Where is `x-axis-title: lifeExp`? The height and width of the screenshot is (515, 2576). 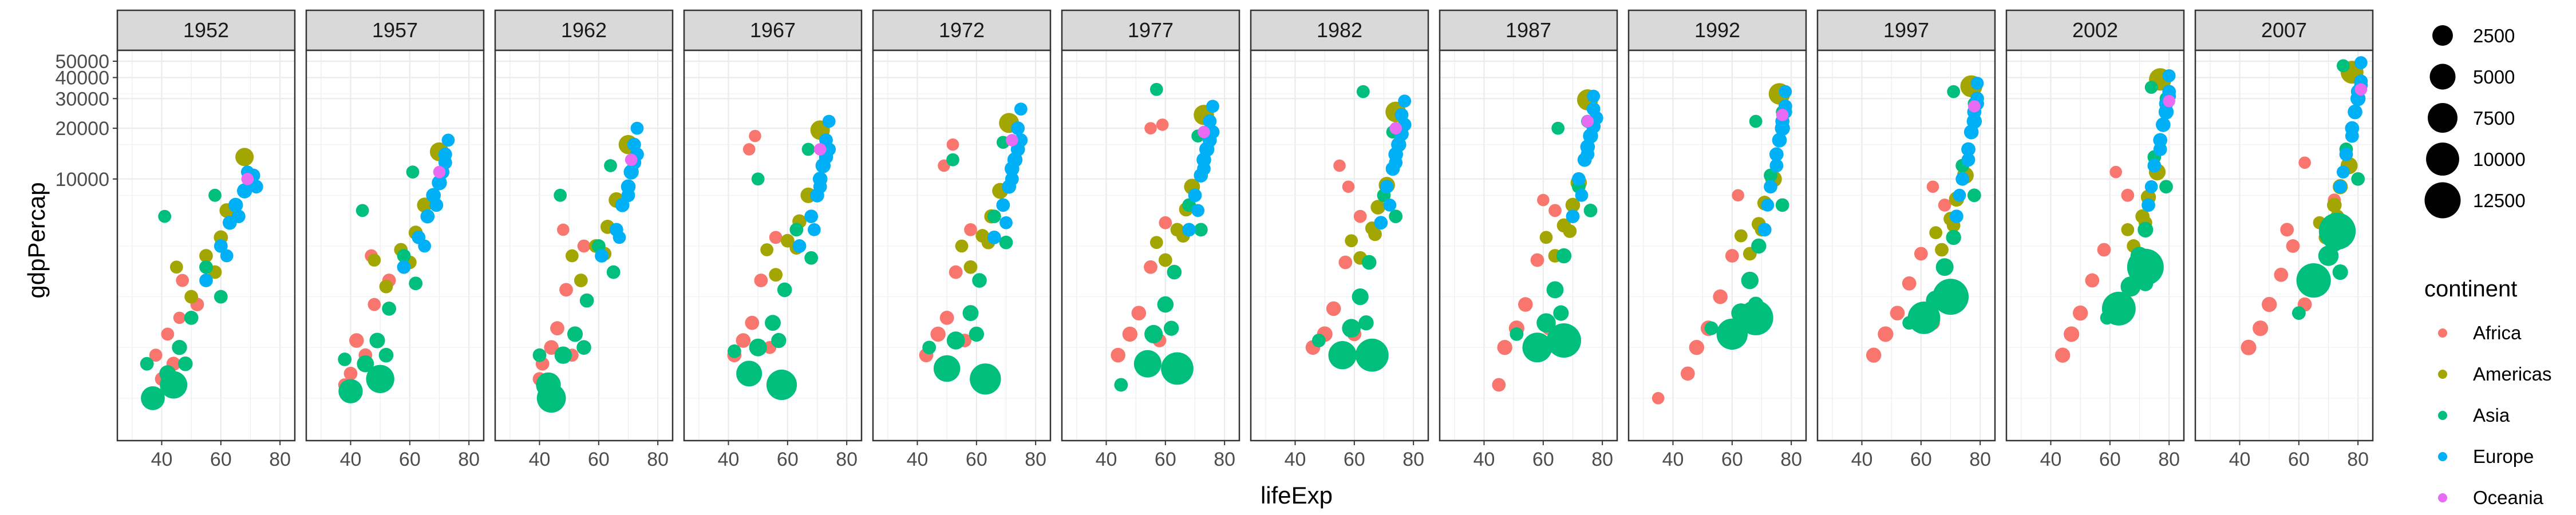 x-axis-title: lifeExp is located at coordinates (1297, 495).